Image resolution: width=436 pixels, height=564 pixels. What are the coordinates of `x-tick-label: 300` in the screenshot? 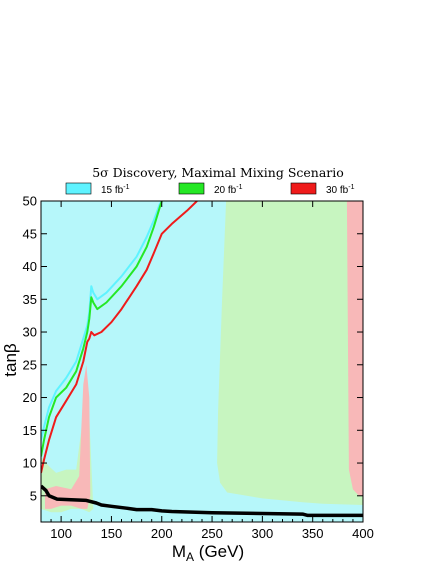 It's located at (263, 533).